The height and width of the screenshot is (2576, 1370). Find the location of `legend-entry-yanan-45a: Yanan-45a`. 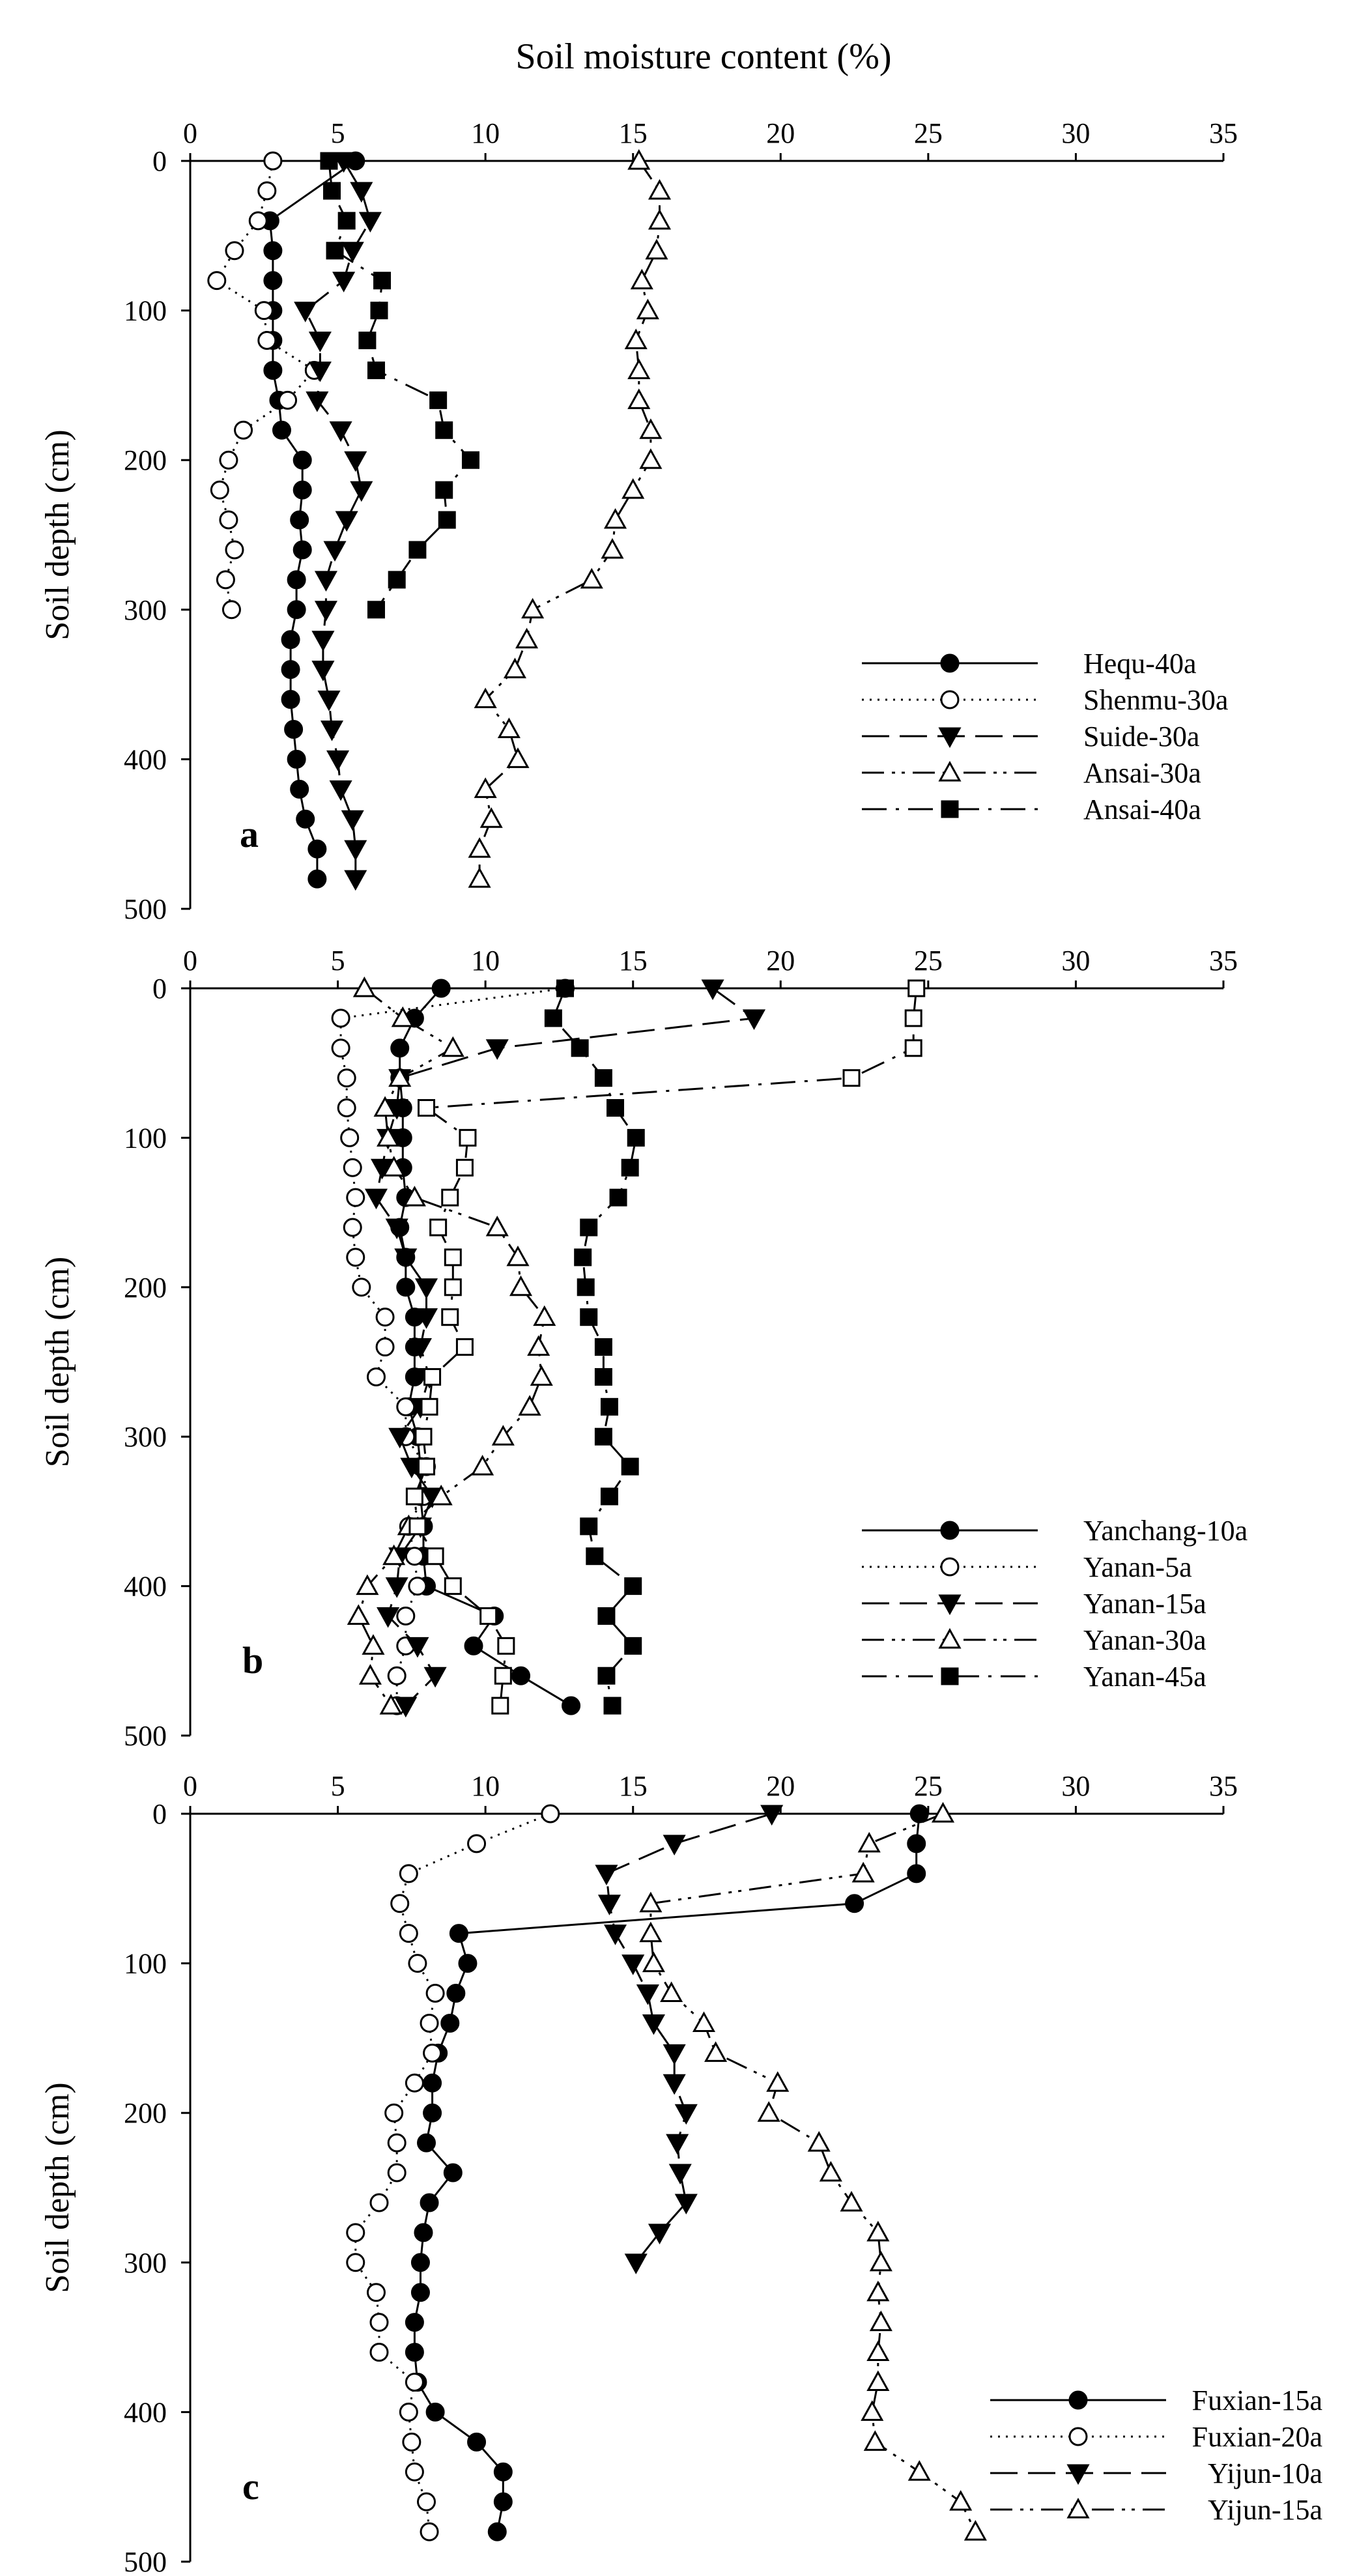

legend-entry-yanan-45a: Yanan-45a is located at coordinates (1034, 1677).